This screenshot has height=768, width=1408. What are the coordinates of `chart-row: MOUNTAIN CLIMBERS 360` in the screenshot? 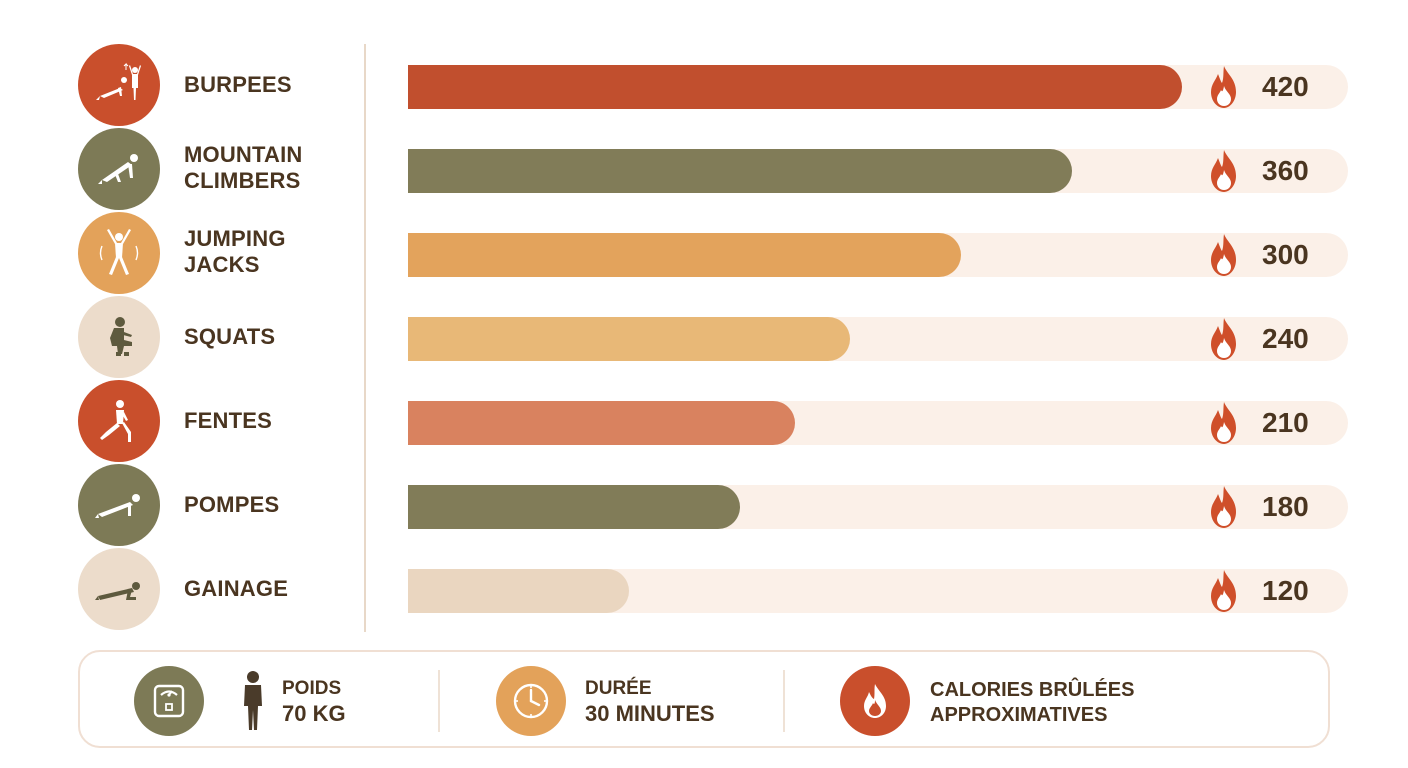 It's located at (704, 170).